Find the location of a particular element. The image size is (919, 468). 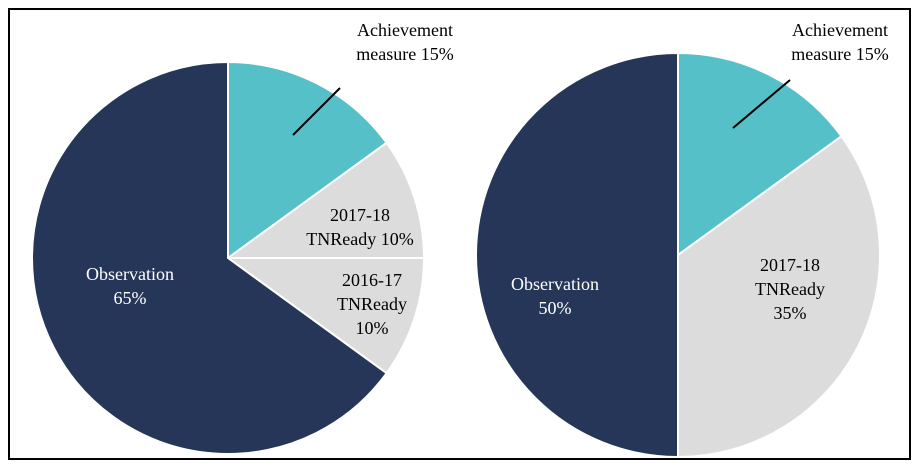

slice-label: 2017-18 TNReady 35% is located at coordinates (790, 289).